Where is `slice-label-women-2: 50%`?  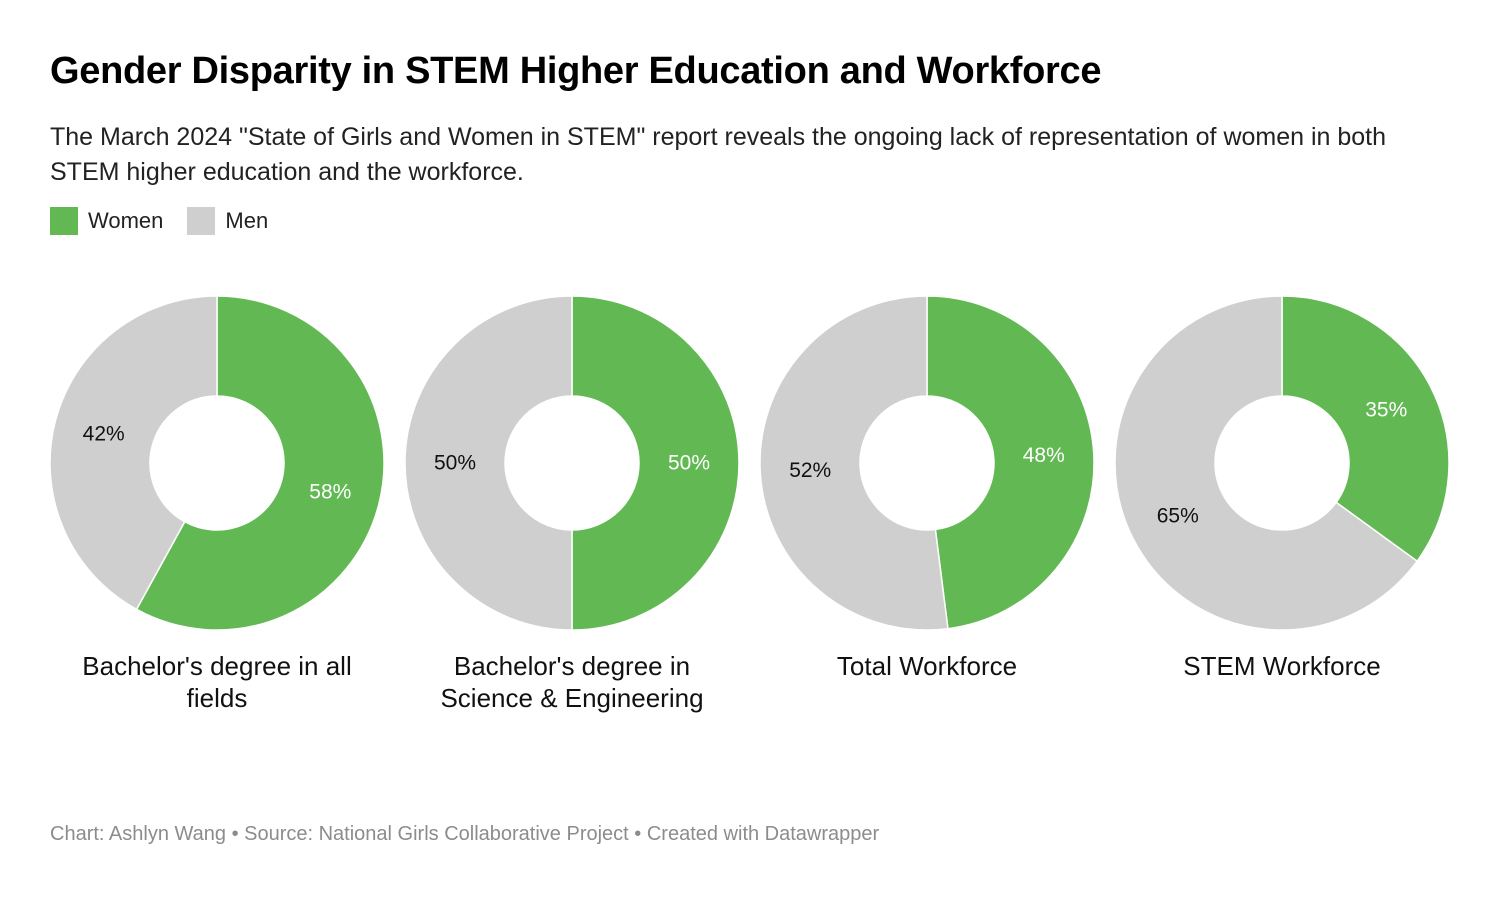
slice-label-women-2: 50% is located at coordinates (689, 463).